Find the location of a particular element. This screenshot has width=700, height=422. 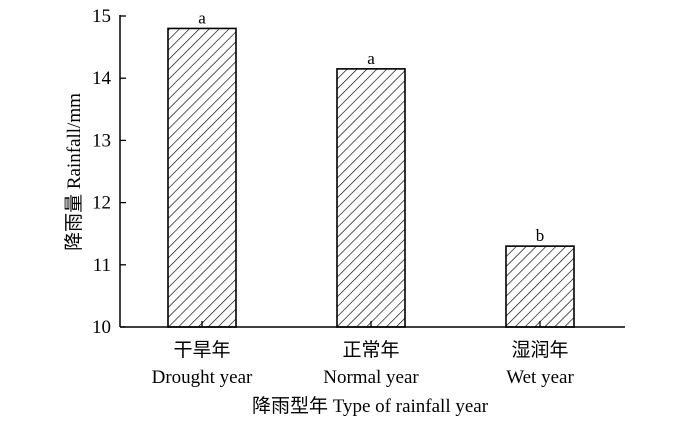

x-category-label-zh-1: 干旱年 is located at coordinates (201, 350).